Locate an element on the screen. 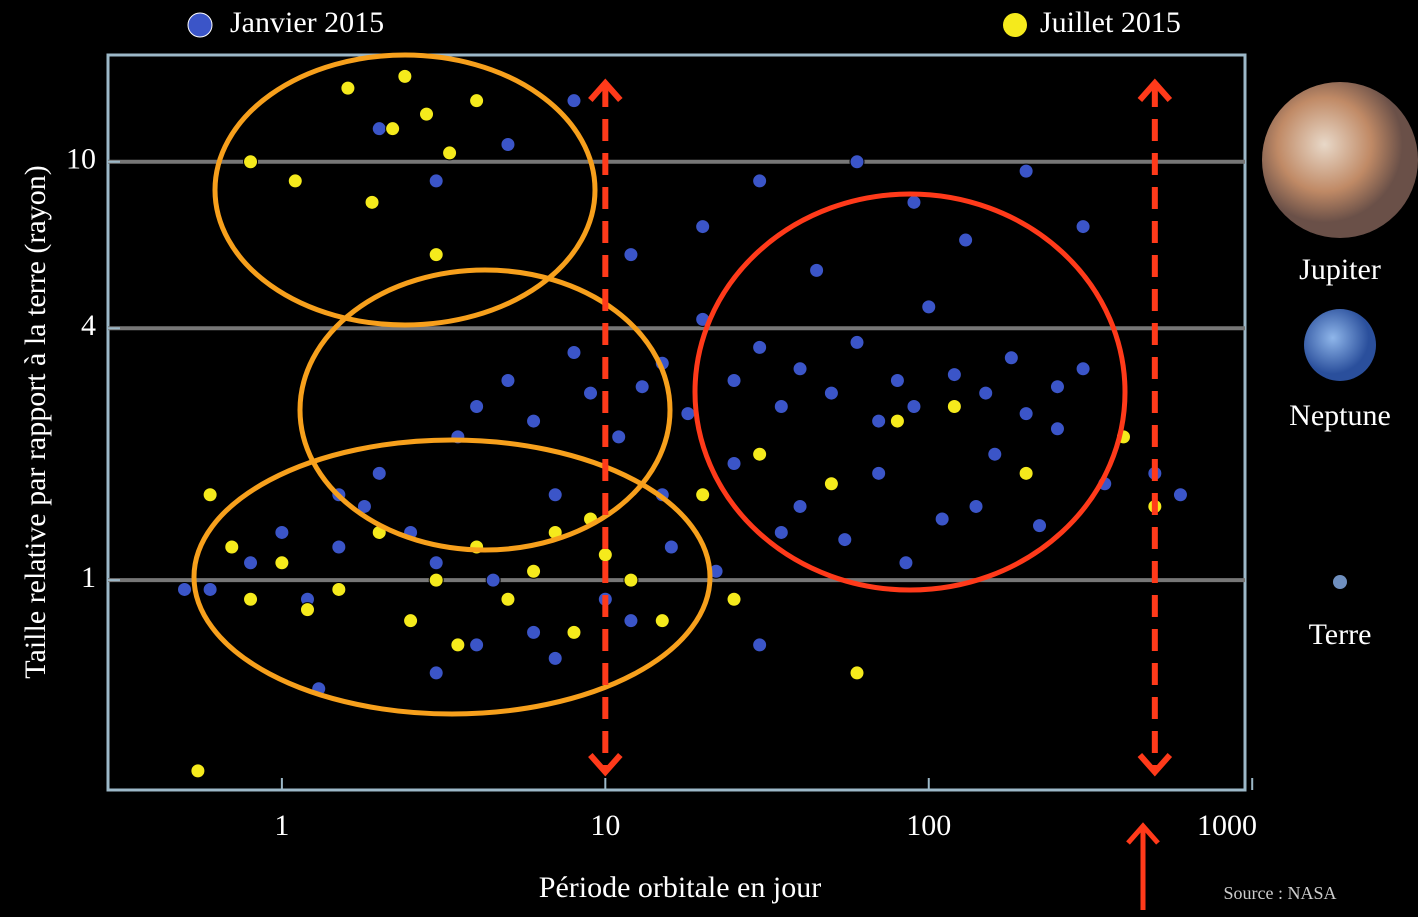  legend-label: Juillet 2015 is located at coordinates (1110, 22).